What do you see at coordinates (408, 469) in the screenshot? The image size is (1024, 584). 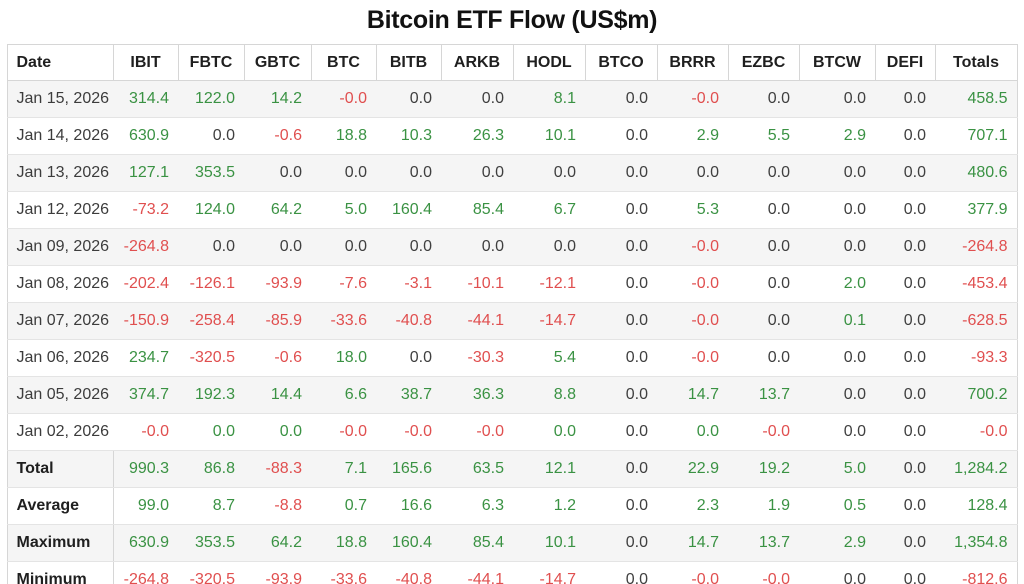 I see `value-cell: 165.6` at bounding box center [408, 469].